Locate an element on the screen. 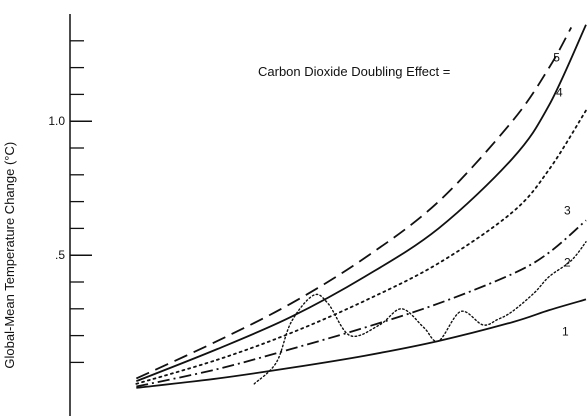 The image size is (588, 416). axis-layer: .5 1.0 is located at coordinates (70, 215).